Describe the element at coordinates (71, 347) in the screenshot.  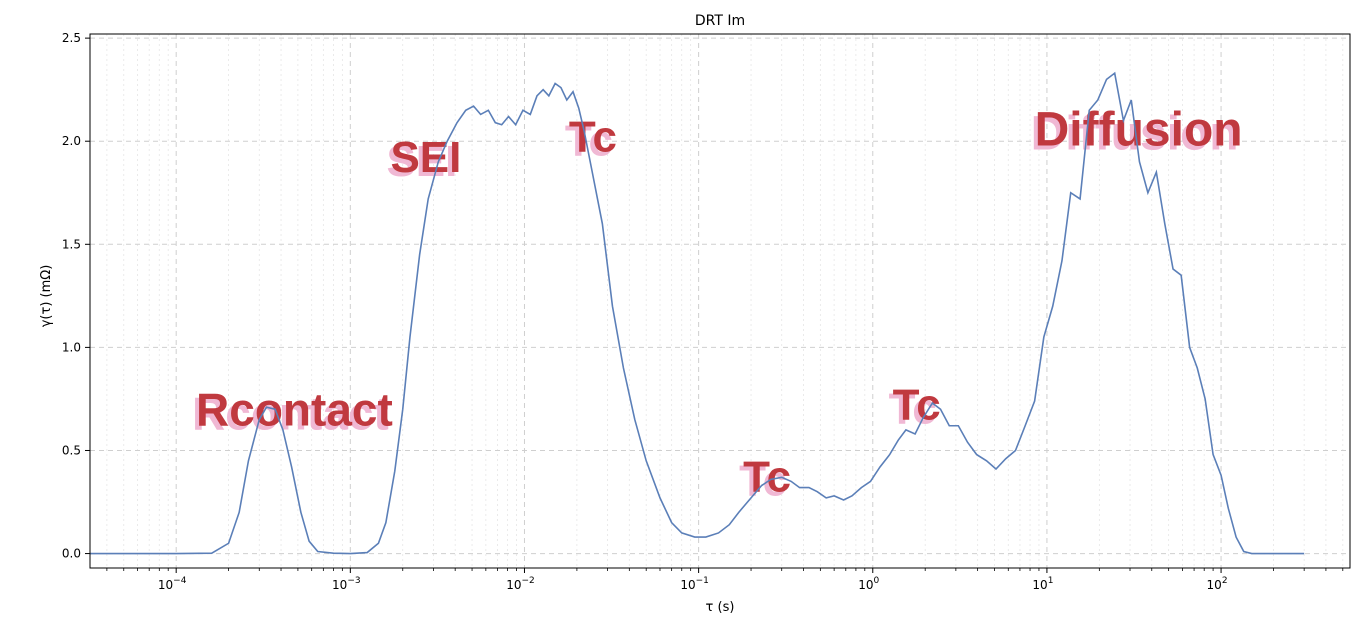
I see `y-tick-label: 1.0` at that location.